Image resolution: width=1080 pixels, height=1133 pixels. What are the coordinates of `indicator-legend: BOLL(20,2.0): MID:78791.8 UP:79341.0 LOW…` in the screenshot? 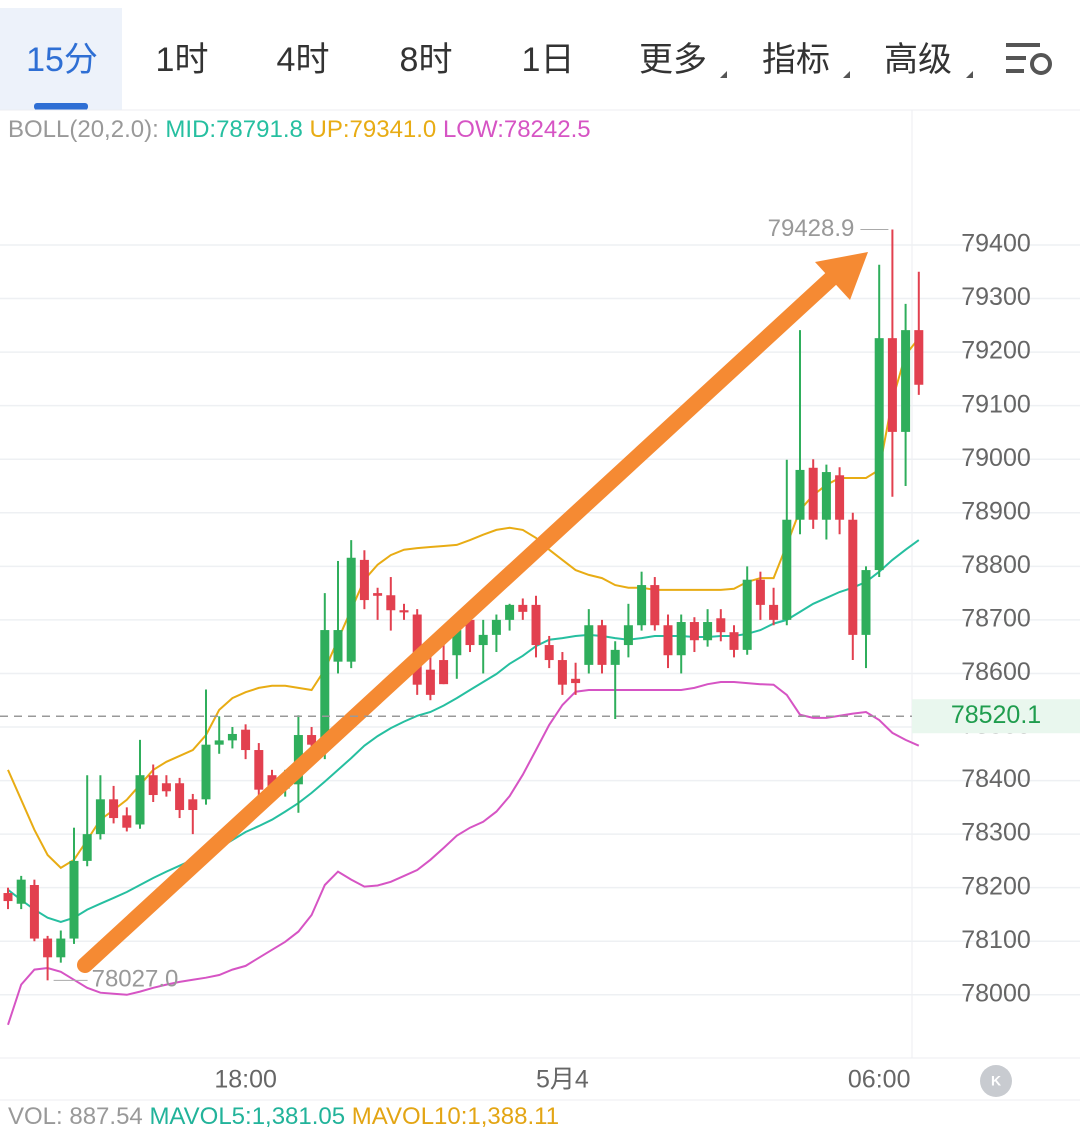 It's located at (299, 129).